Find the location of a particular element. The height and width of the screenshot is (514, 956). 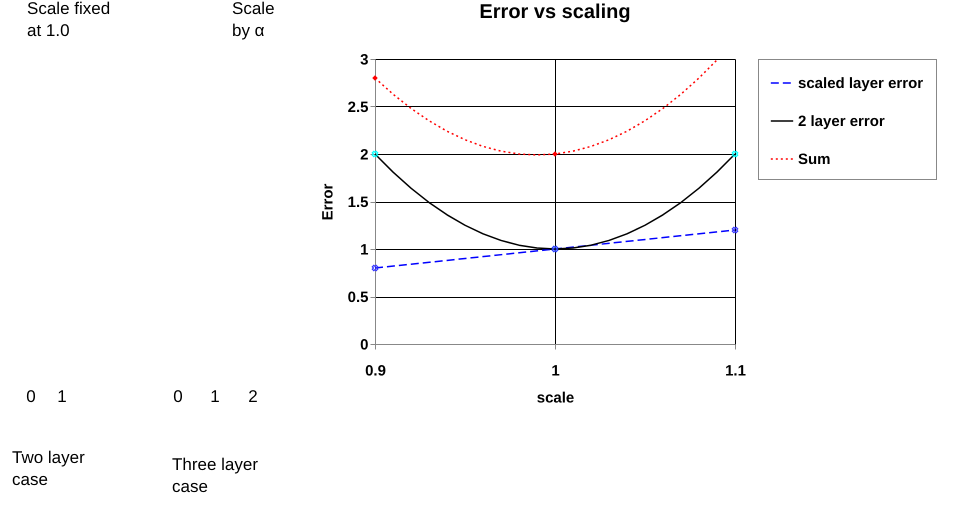

y-tick-label: 2.5 is located at coordinates (358, 107).